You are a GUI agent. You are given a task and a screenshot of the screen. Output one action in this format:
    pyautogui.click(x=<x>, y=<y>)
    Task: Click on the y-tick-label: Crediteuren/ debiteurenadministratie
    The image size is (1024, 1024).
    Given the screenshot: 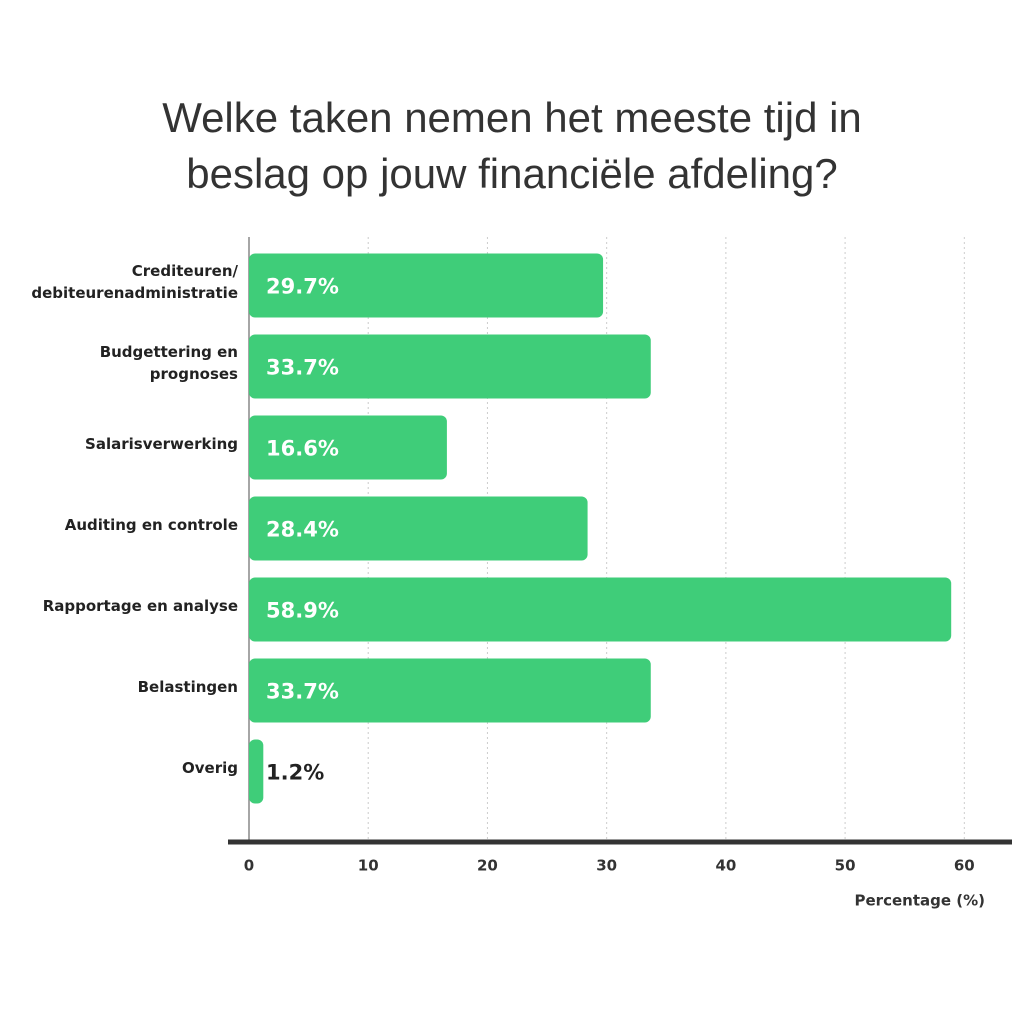 What is the action you would take?
    pyautogui.click(x=134, y=281)
    